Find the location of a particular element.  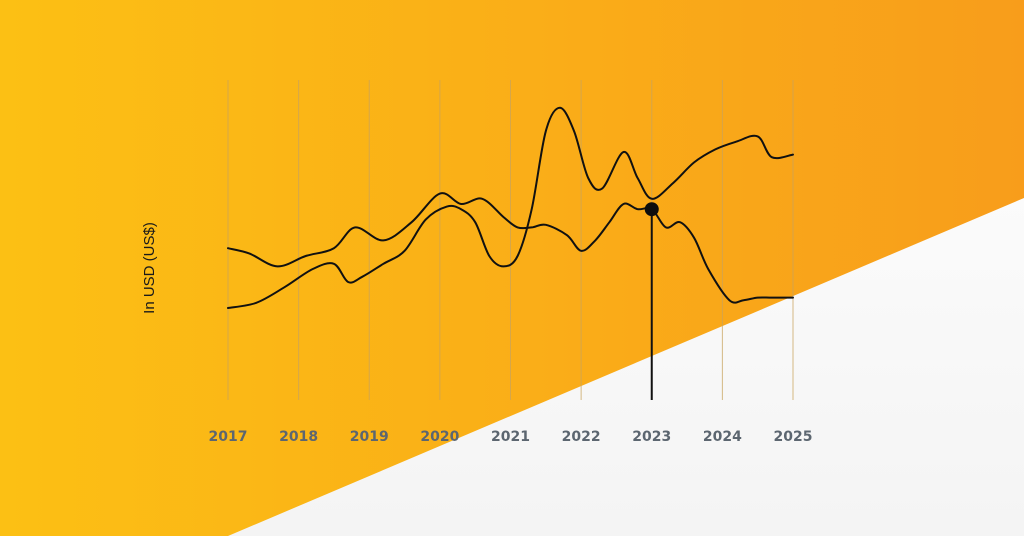

x-tick-label-2021: 2021 is located at coordinates (510, 437).